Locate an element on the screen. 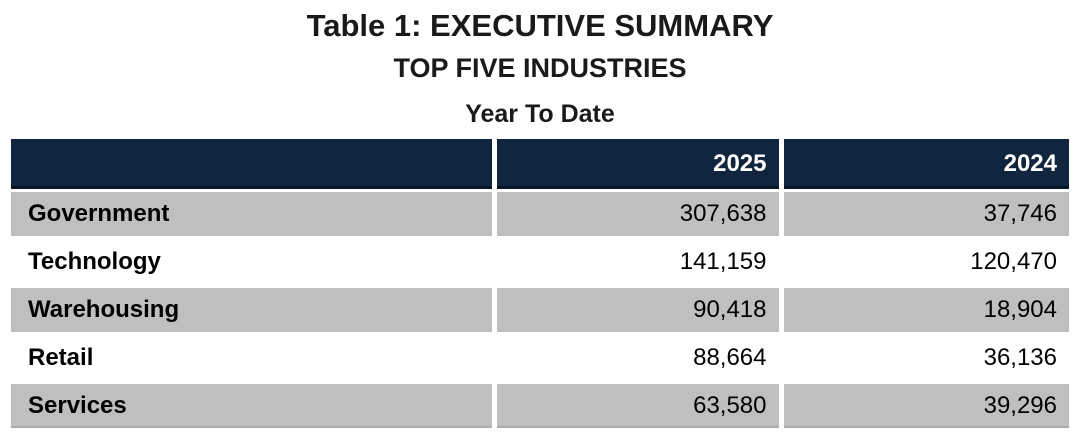 The width and height of the screenshot is (1080, 437). report-title: Table 1: EXECUTIVE SUMMARY is located at coordinates (540, 25).